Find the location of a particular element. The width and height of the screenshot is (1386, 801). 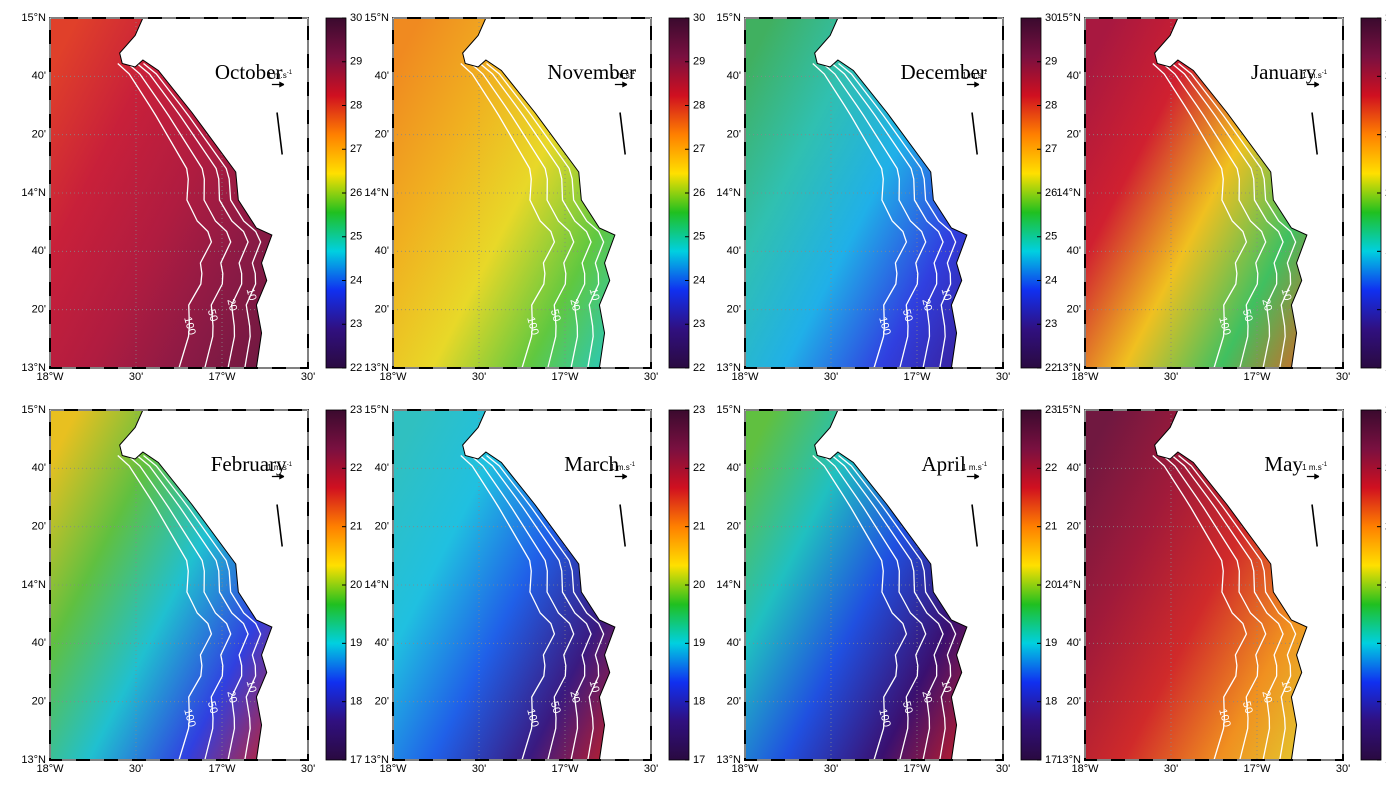

colorbar-tick-label: 30 is located at coordinates (699, 18).